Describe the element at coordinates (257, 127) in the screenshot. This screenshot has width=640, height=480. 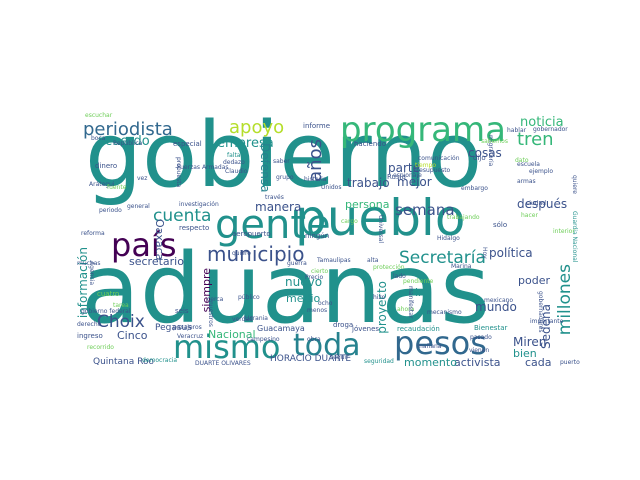
I see `cloud-word: apoyo` at that location.